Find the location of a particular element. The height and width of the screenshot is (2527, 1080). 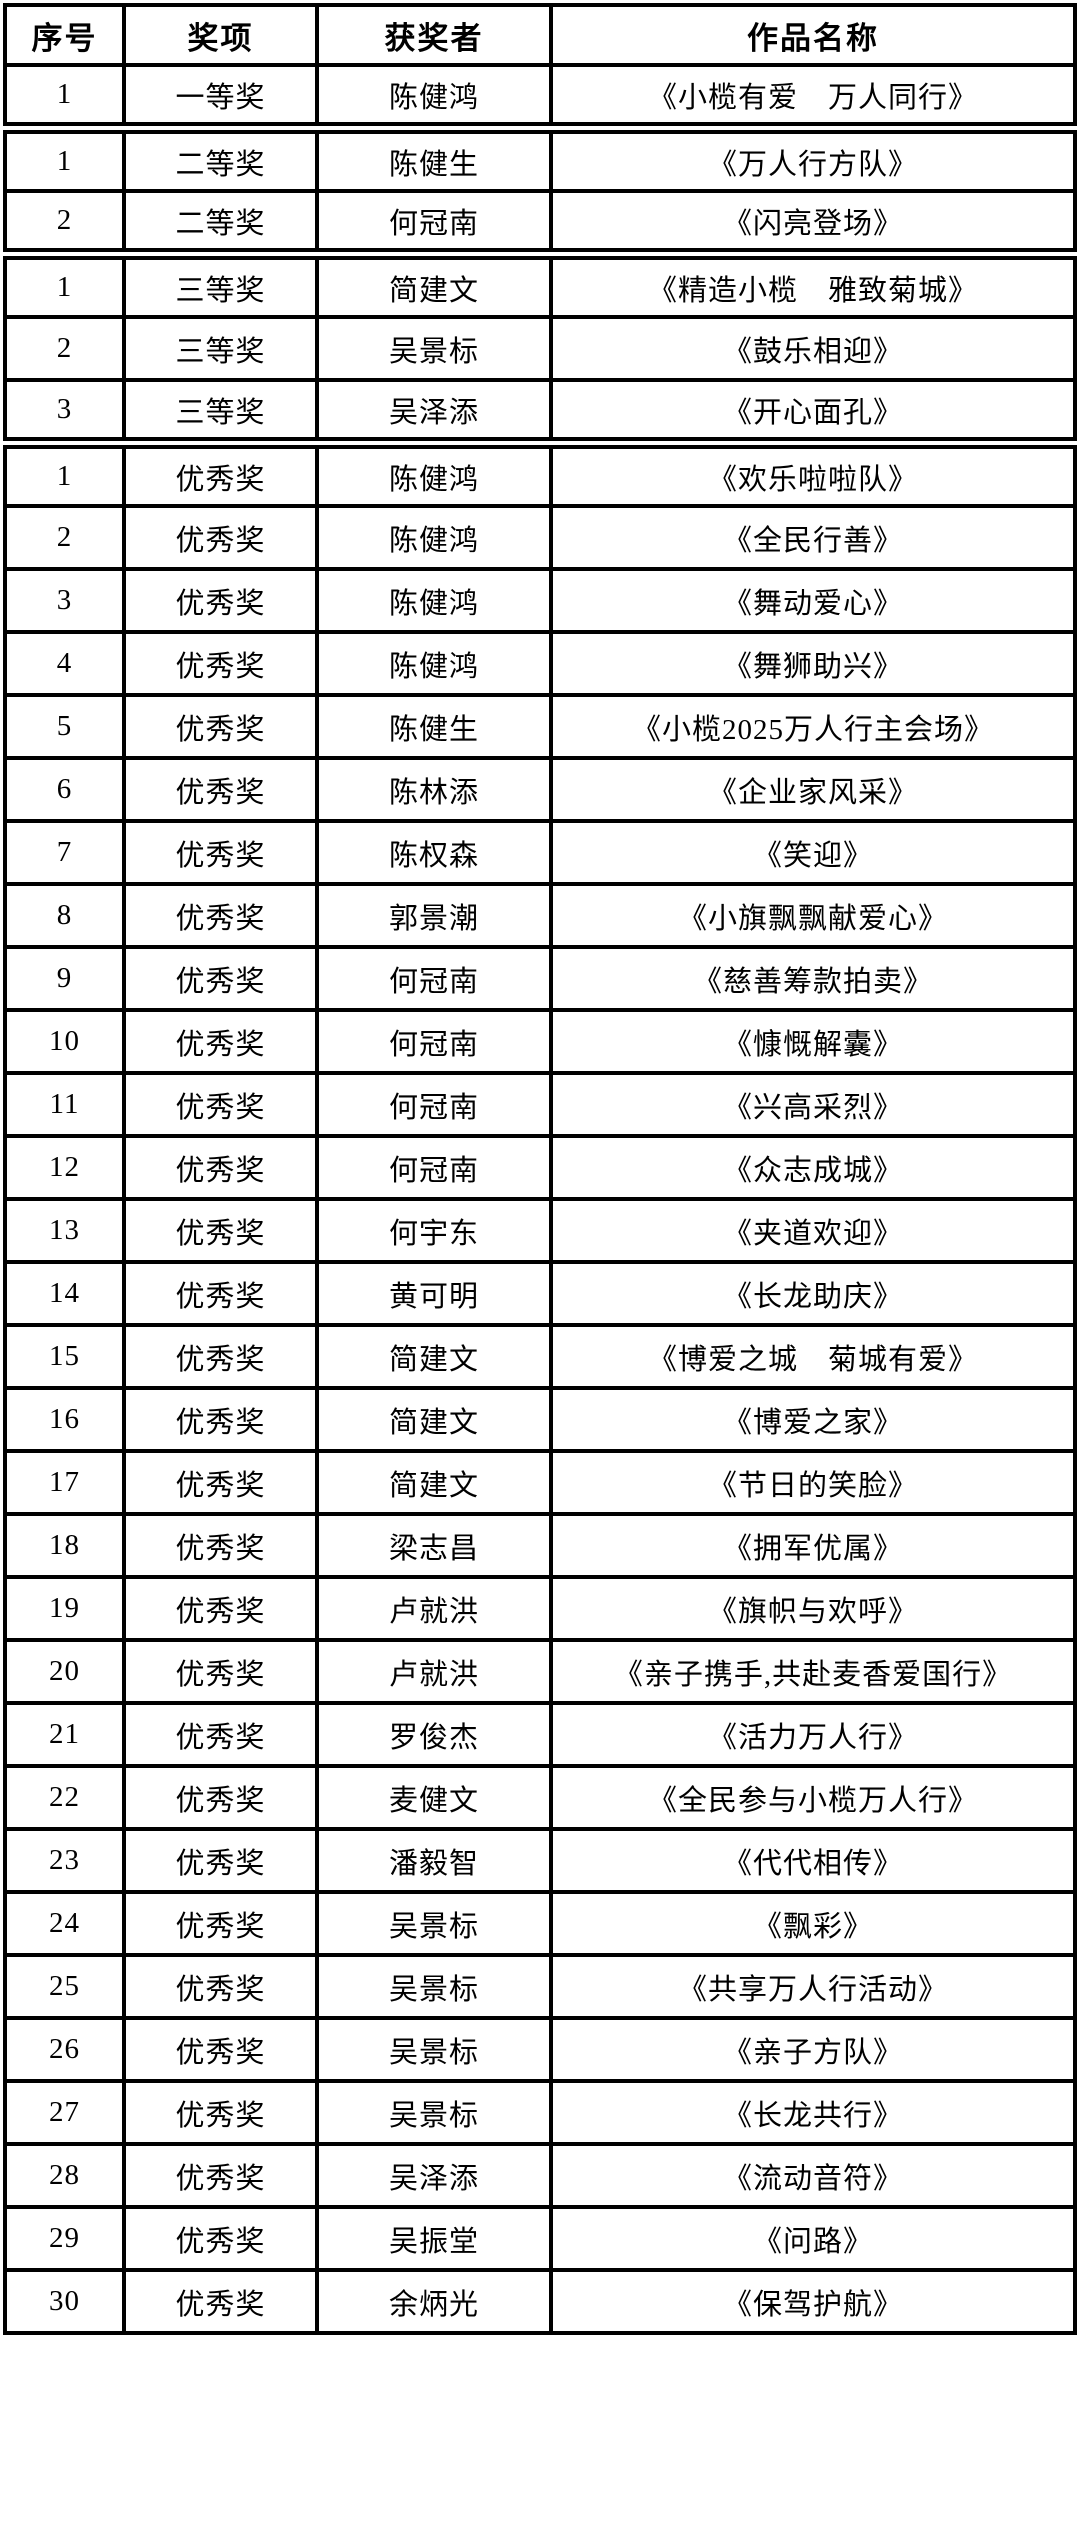

cell-winner: 梁志昌 is located at coordinates (434, 1545).